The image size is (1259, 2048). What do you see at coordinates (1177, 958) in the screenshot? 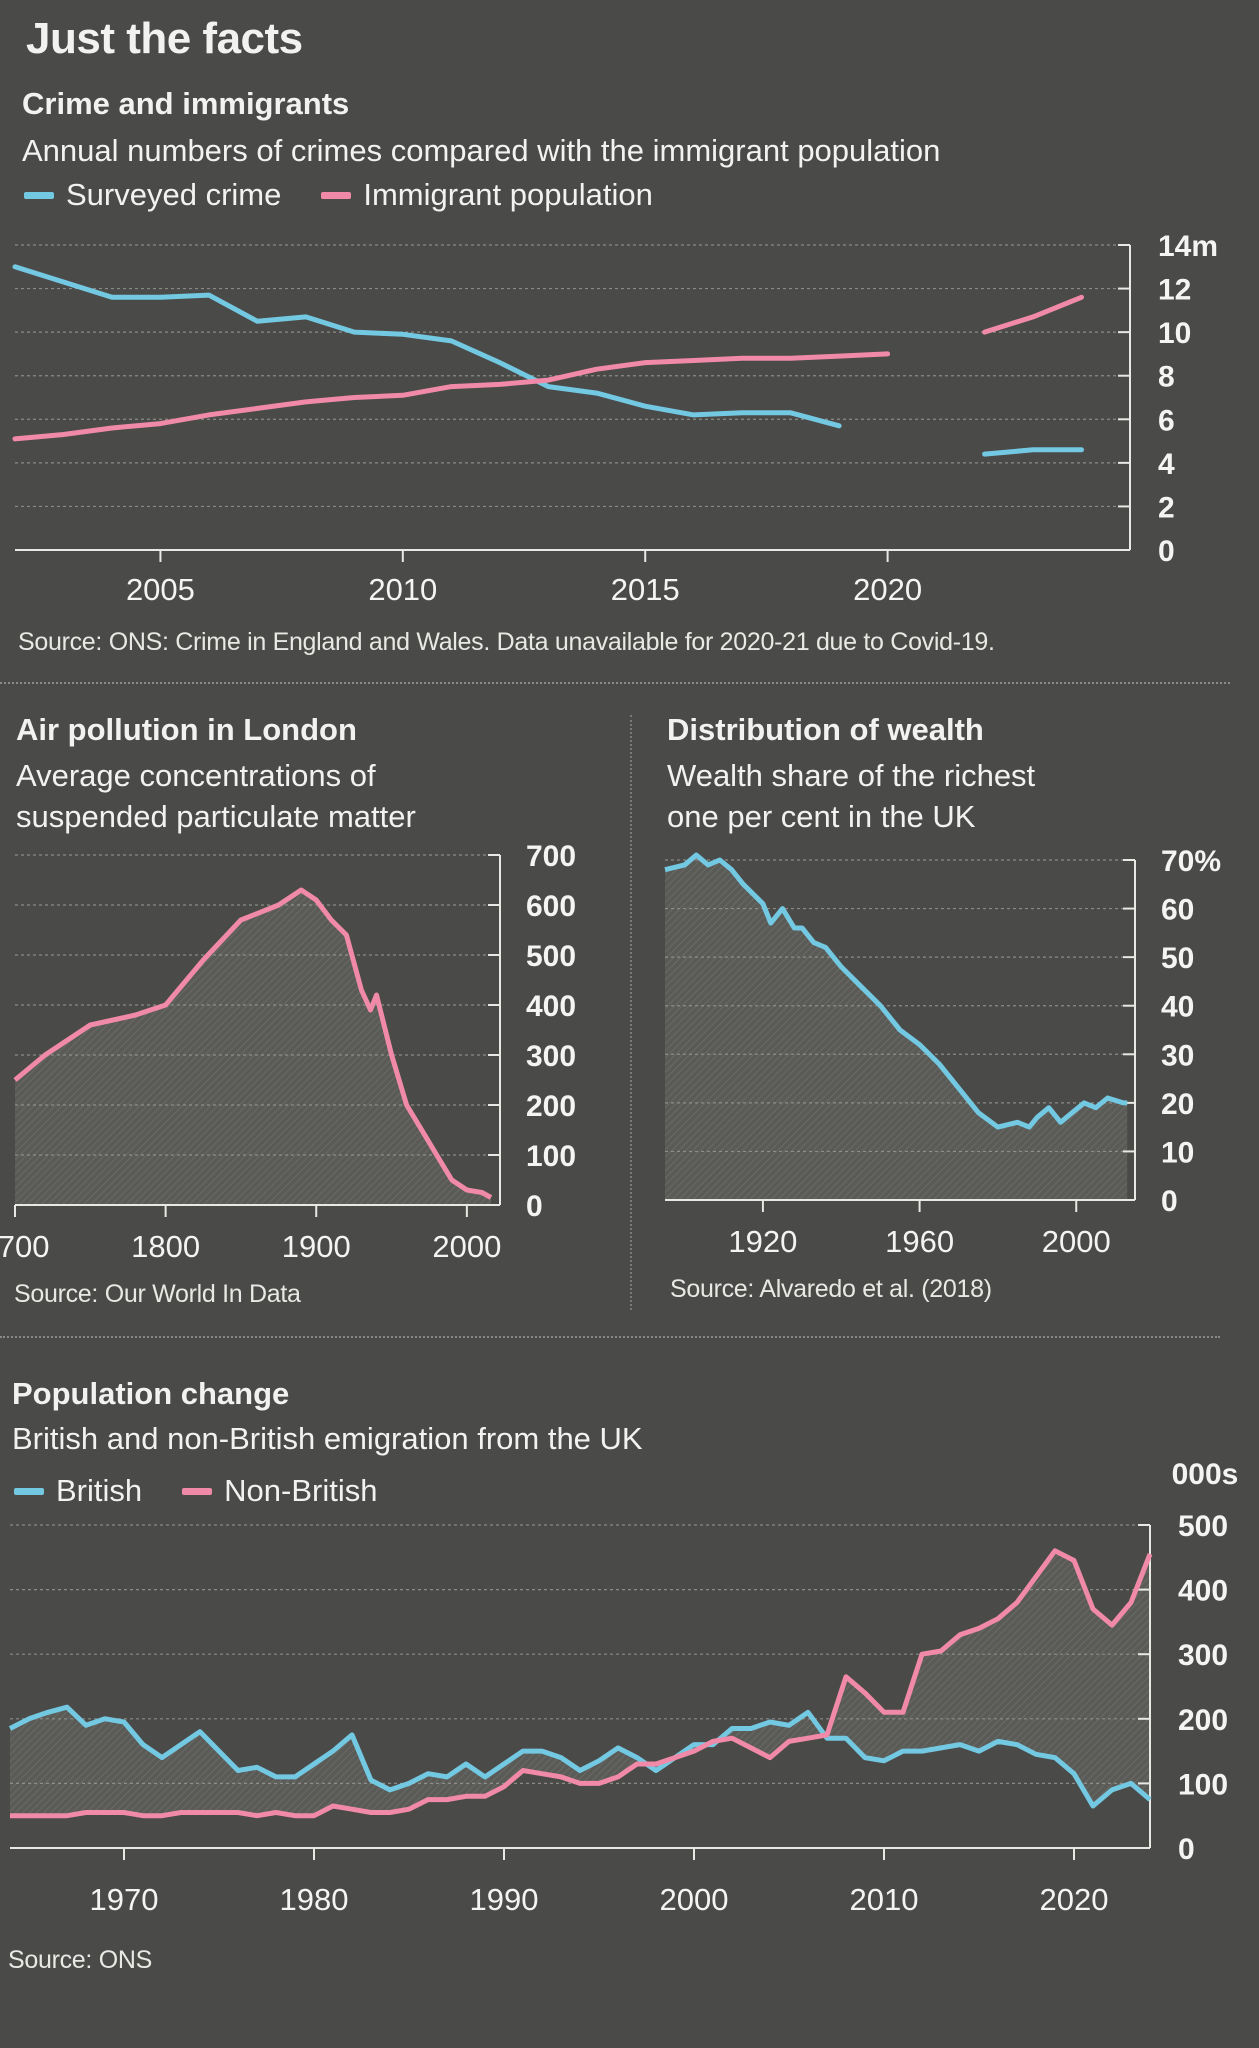
I see `y-tick-label: 50` at bounding box center [1177, 958].